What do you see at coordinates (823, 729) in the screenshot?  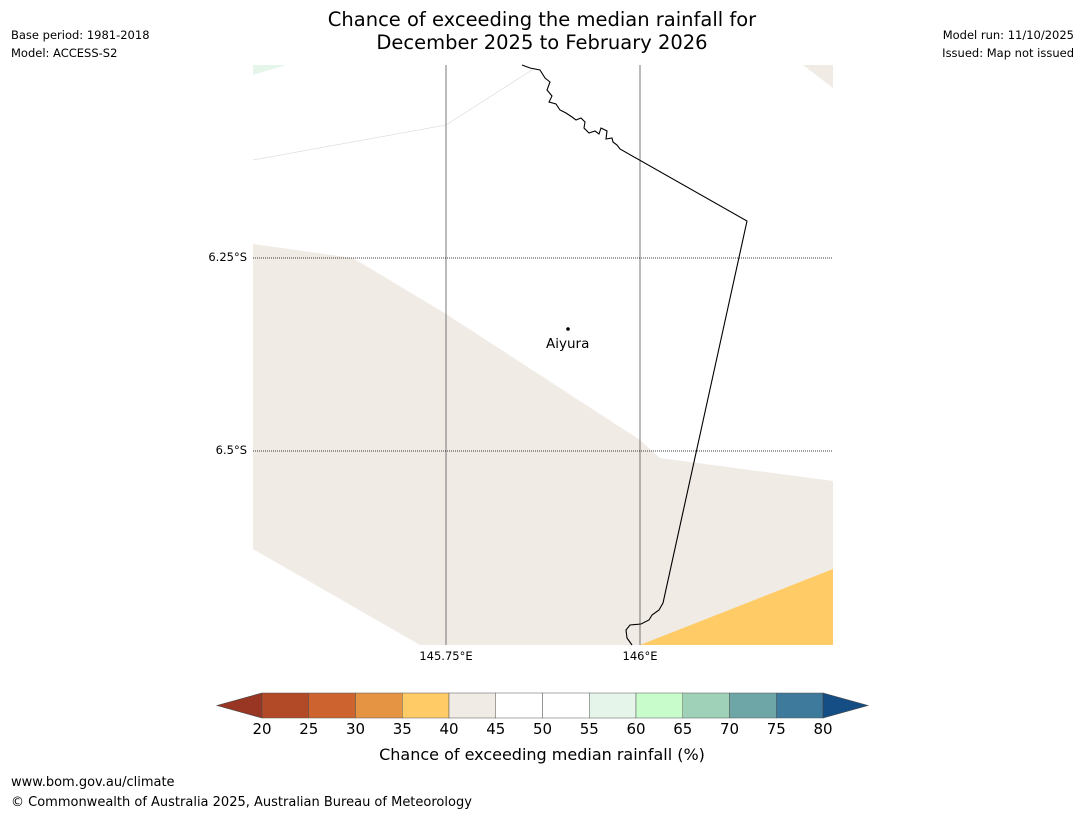 I see `colorbar-tick-label: 80` at bounding box center [823, 729].